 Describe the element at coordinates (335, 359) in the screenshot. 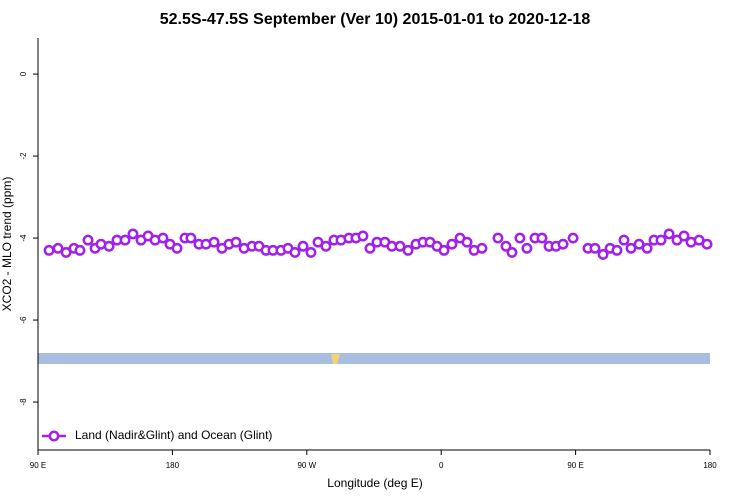

I see `land-patch` at that location.